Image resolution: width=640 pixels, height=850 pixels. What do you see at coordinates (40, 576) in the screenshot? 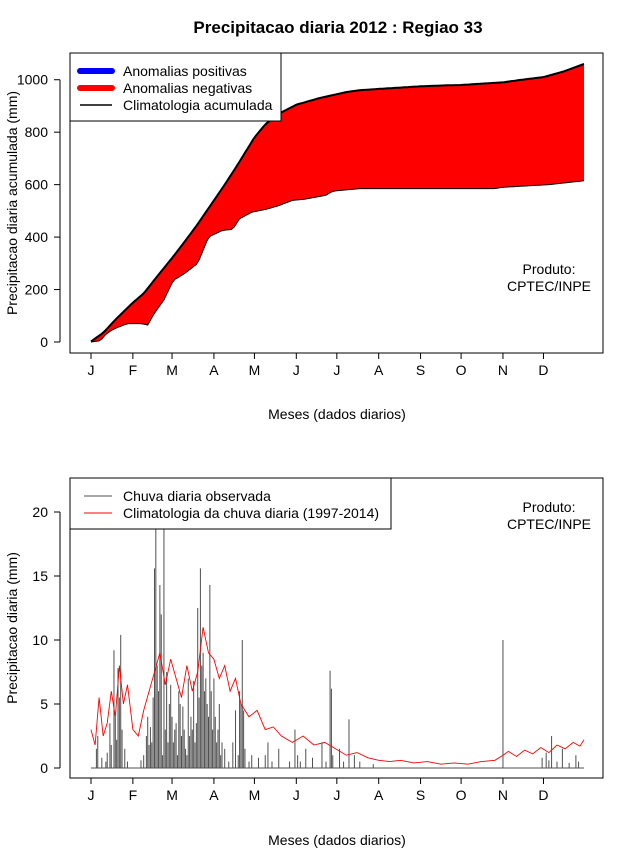
I see `bottom-y-tick-label: 15` at bounding box center [40, 576].